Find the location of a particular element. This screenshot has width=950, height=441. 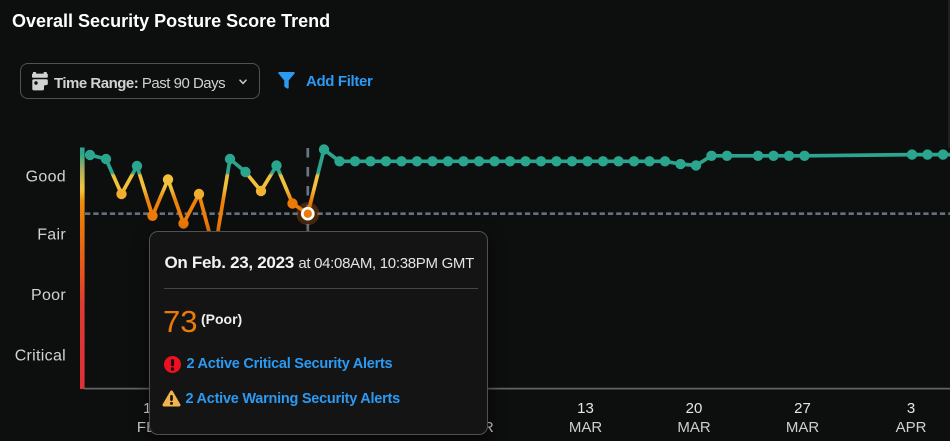

svg-text: Critical is located at coordinates (40, 356).